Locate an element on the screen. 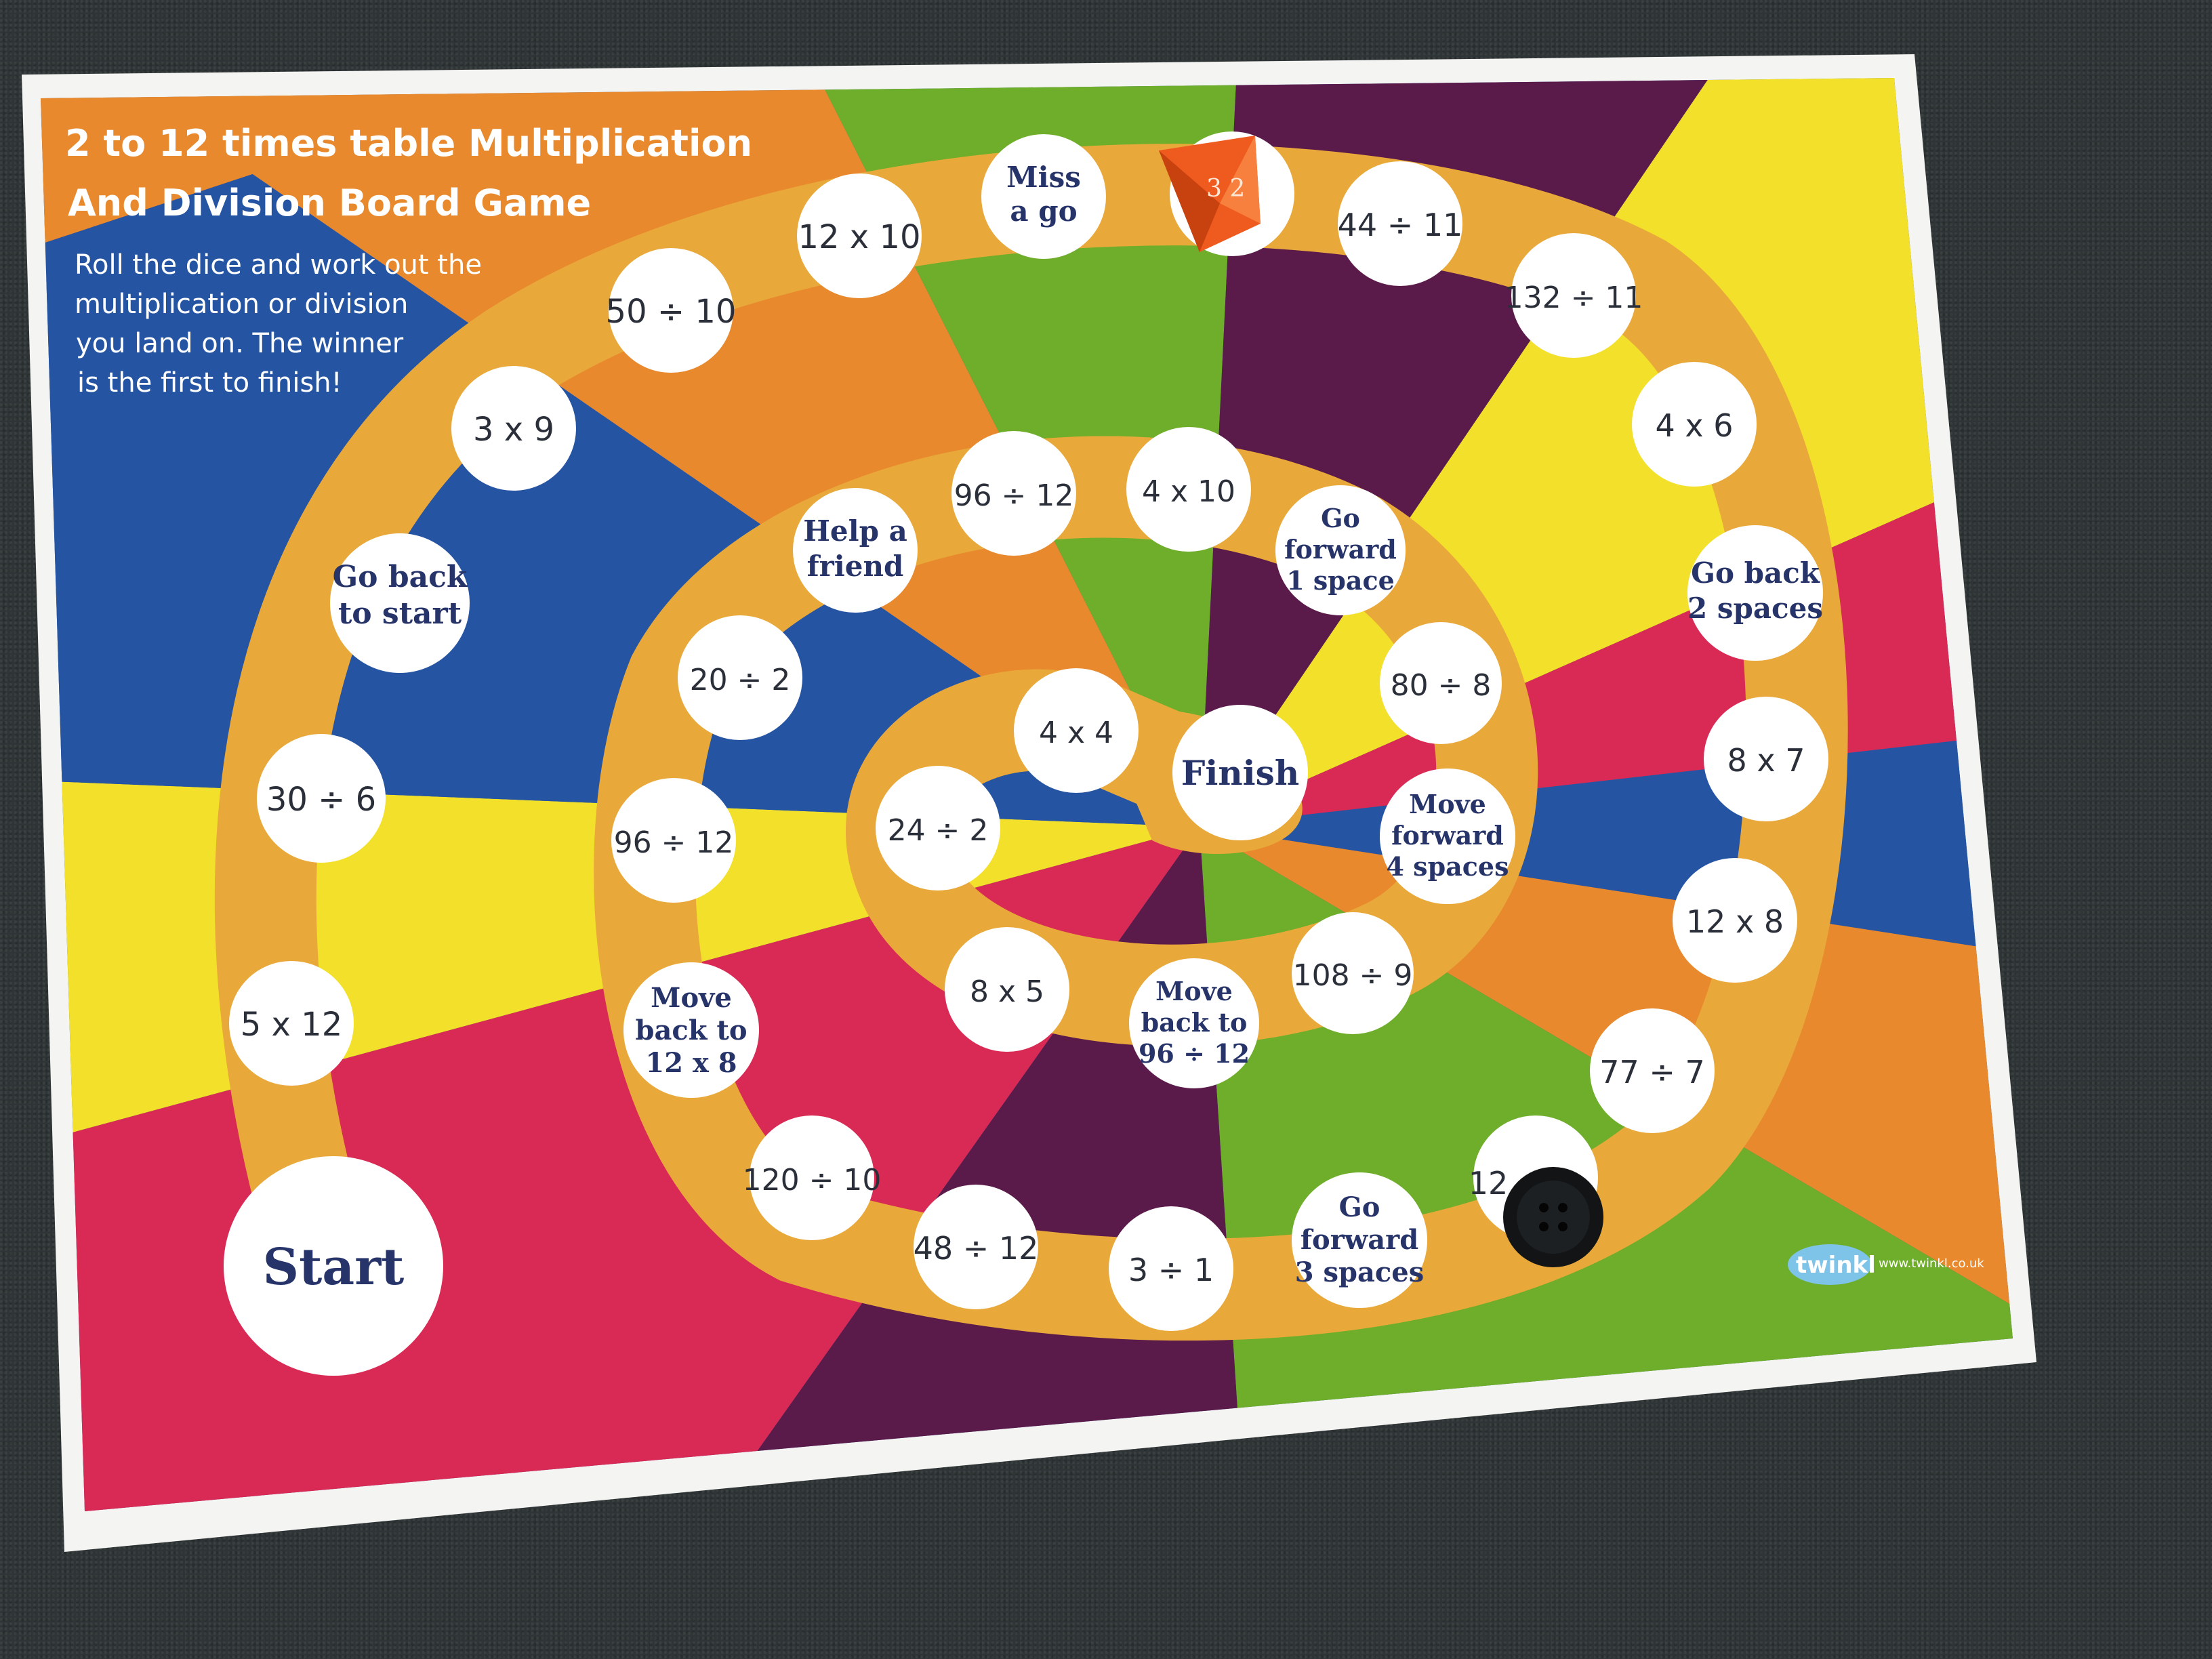  square-20: 120 ÷ 10 is located at coordinates (812, 1177).